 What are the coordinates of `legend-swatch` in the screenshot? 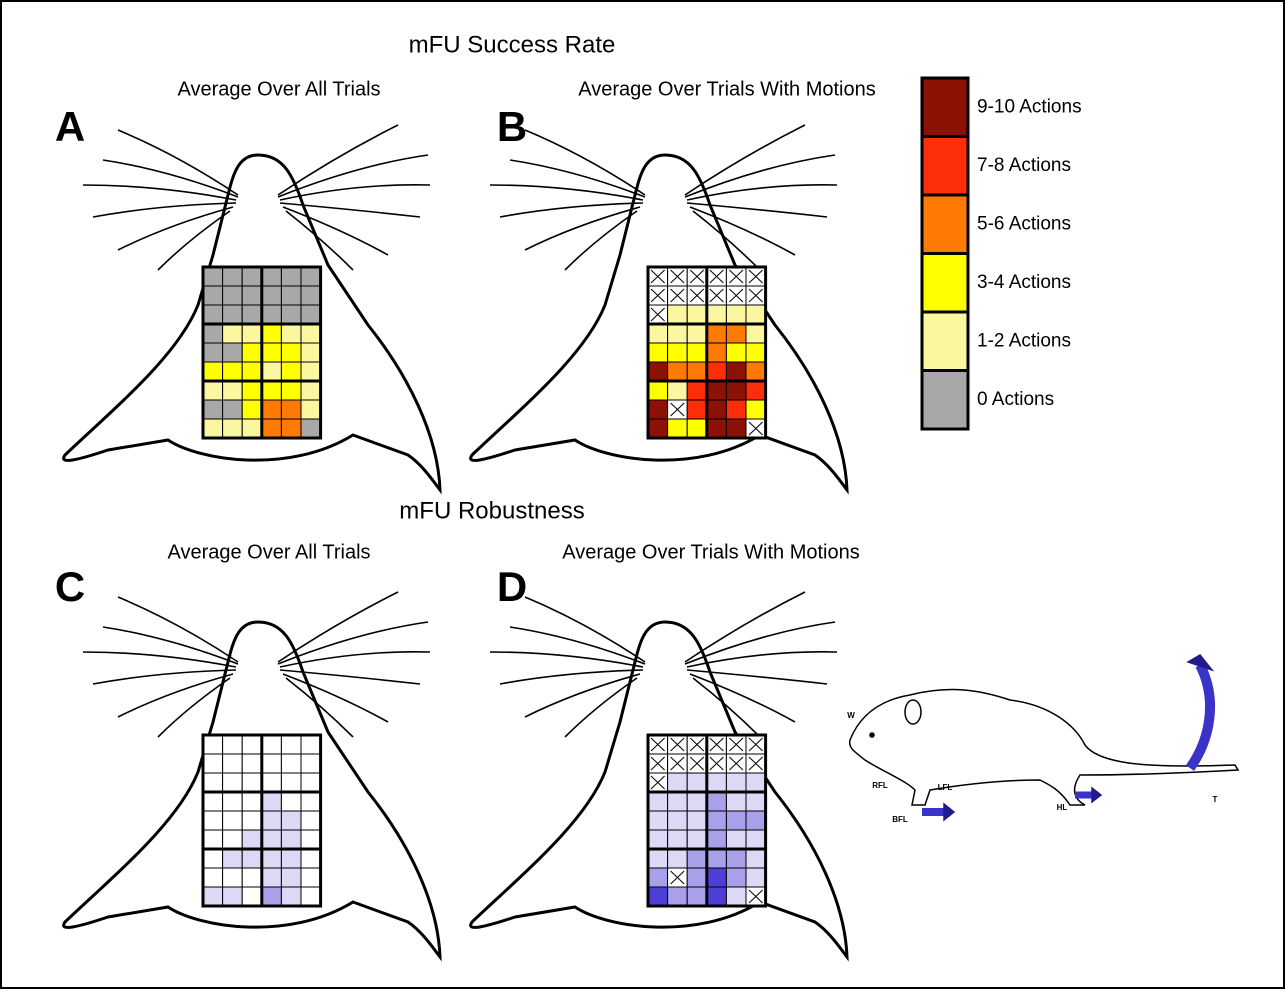 It's located at (945, 283).